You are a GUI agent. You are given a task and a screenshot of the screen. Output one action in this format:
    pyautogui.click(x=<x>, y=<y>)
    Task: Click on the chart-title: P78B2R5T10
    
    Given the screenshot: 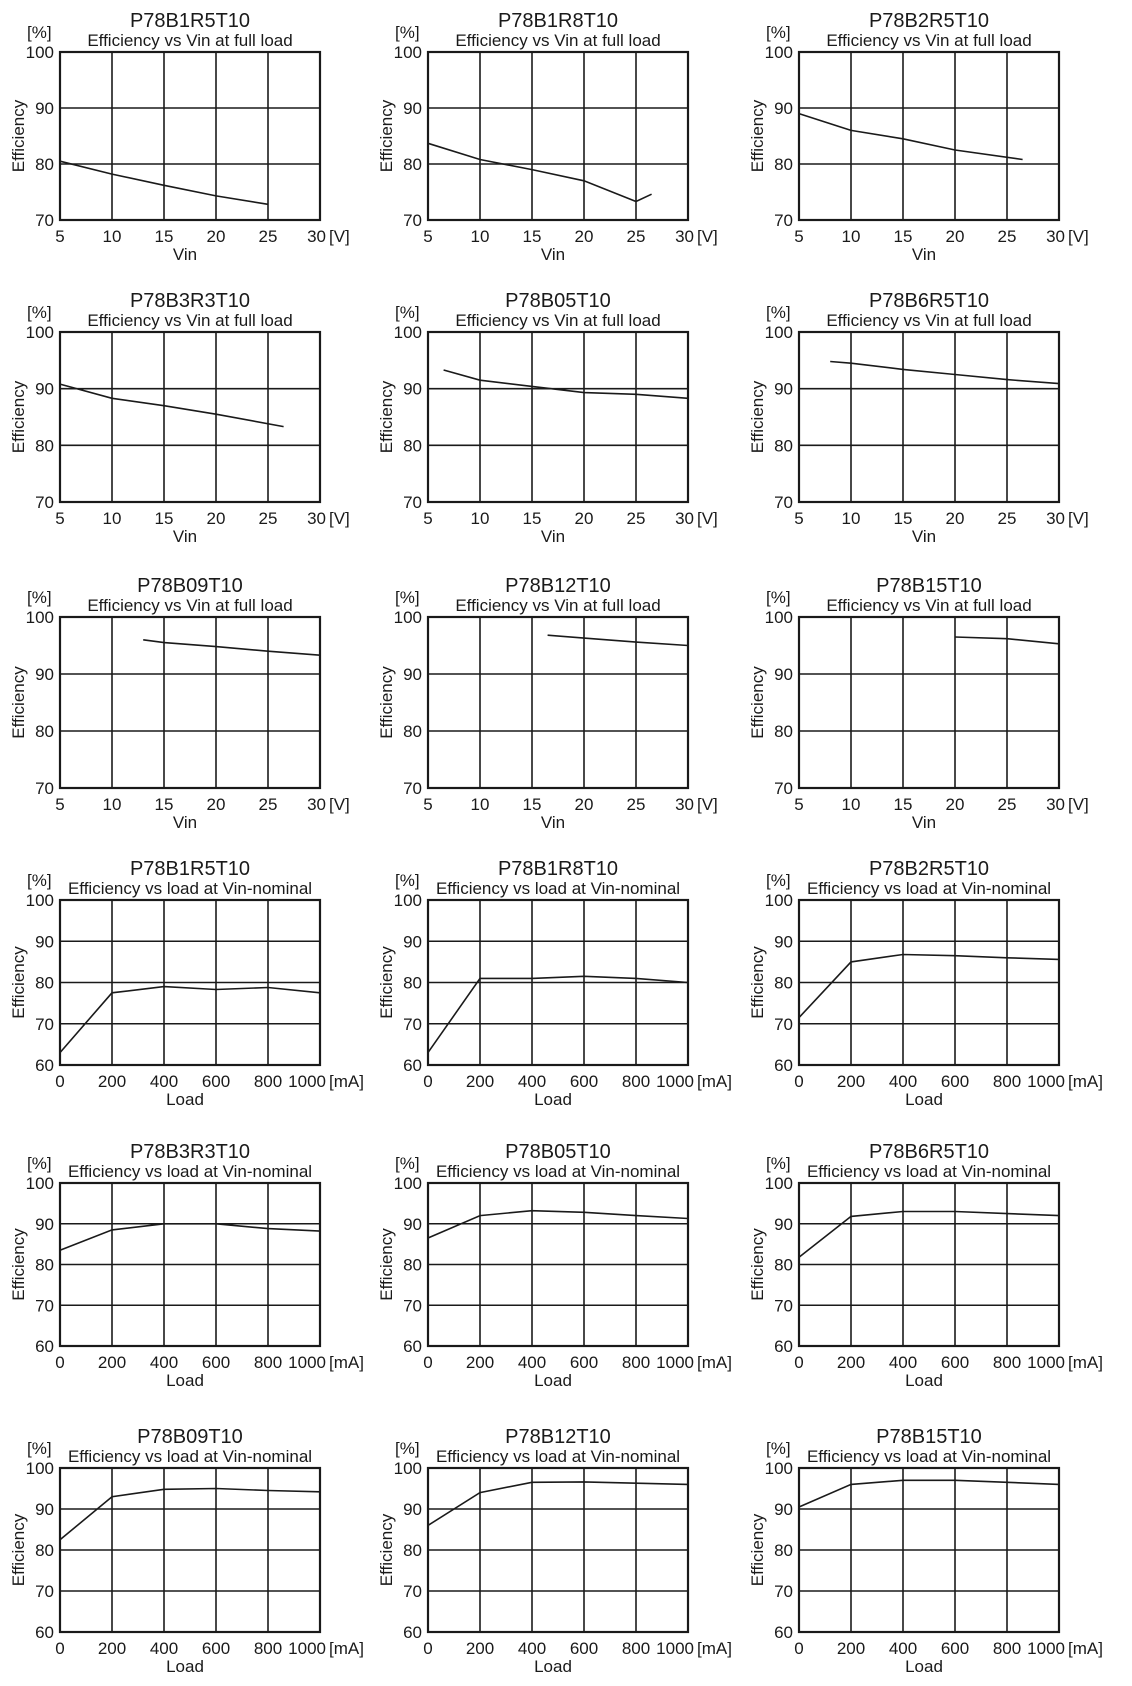 What is the action you would take?
    pyautogui.click(x=929, y=869)
    